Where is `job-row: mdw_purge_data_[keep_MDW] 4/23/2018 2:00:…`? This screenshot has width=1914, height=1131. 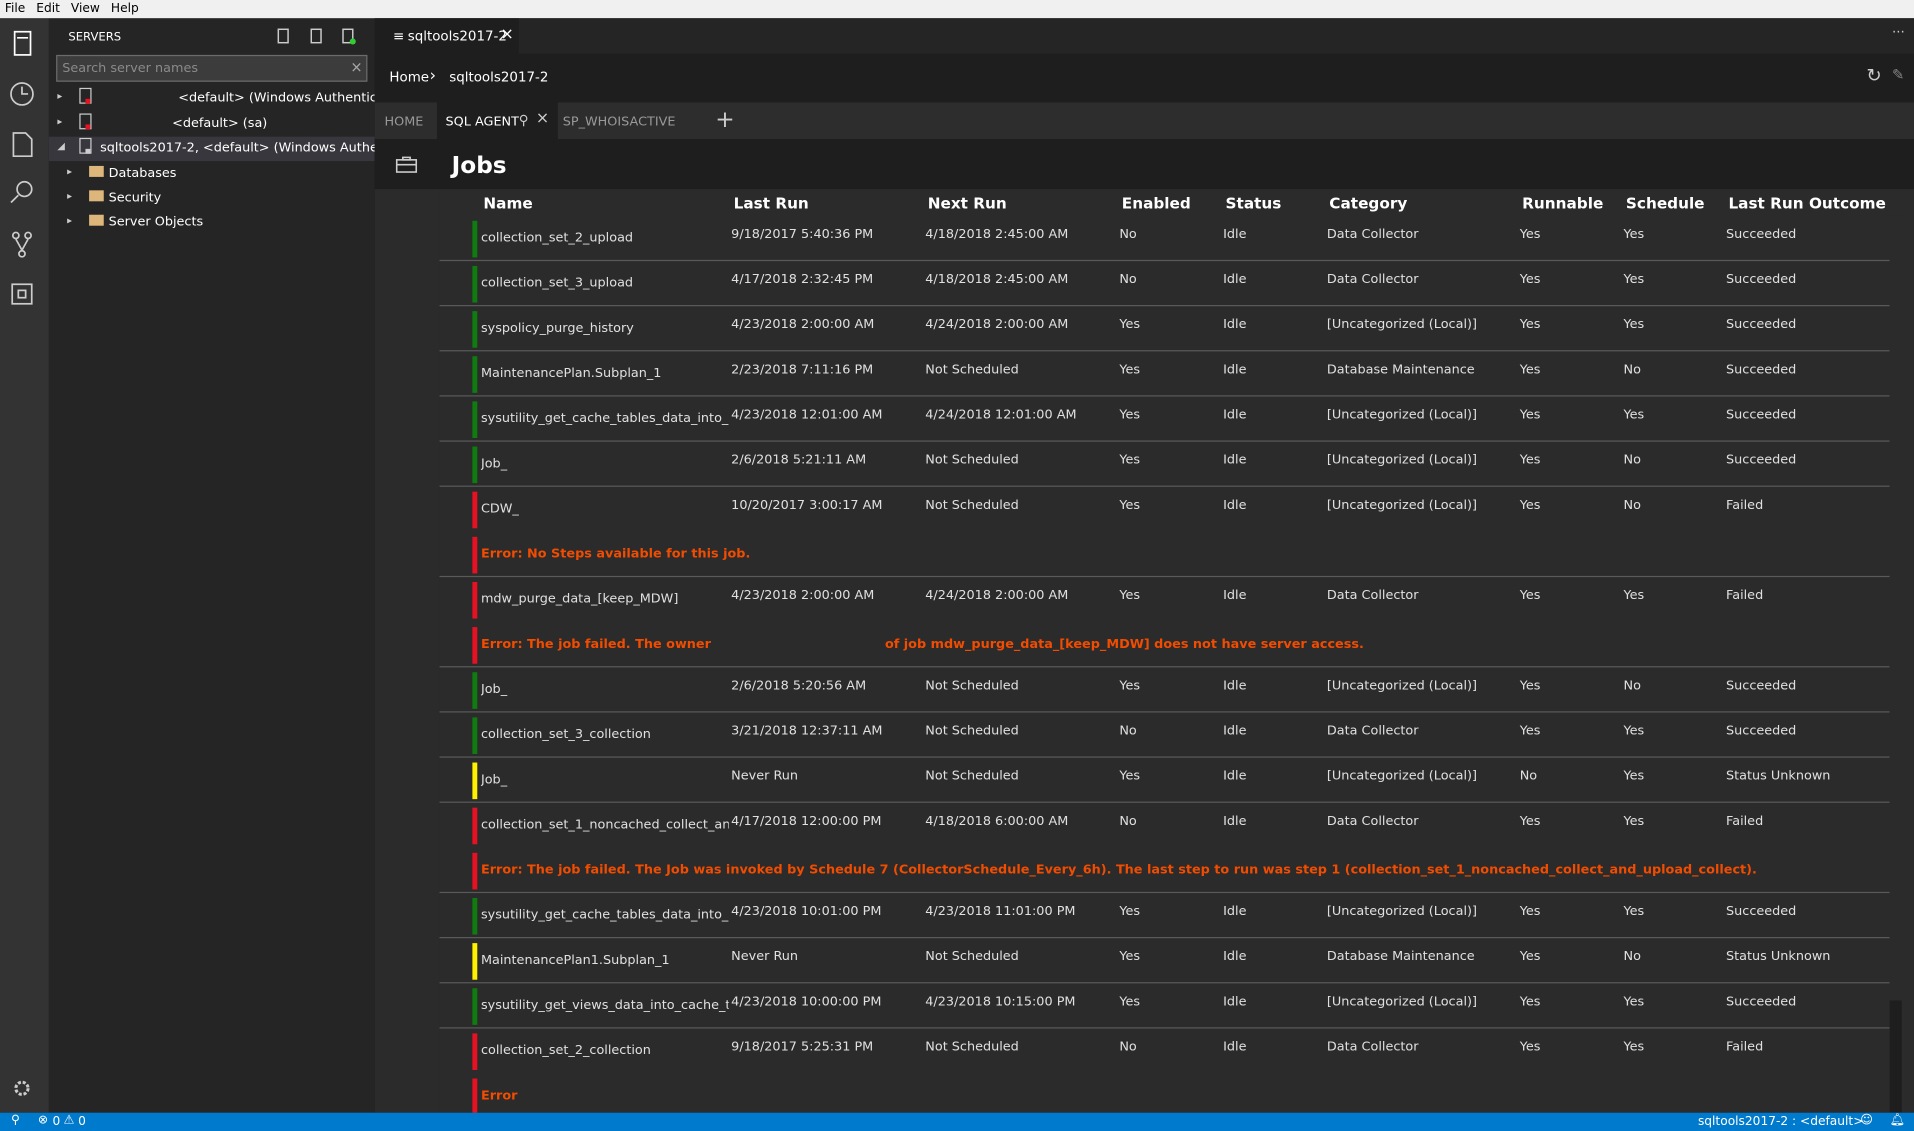
job-row: mdw_purge_data_[keep_MDW] 4/23/2018 2:00:… is located at coordinates (1164, 622).